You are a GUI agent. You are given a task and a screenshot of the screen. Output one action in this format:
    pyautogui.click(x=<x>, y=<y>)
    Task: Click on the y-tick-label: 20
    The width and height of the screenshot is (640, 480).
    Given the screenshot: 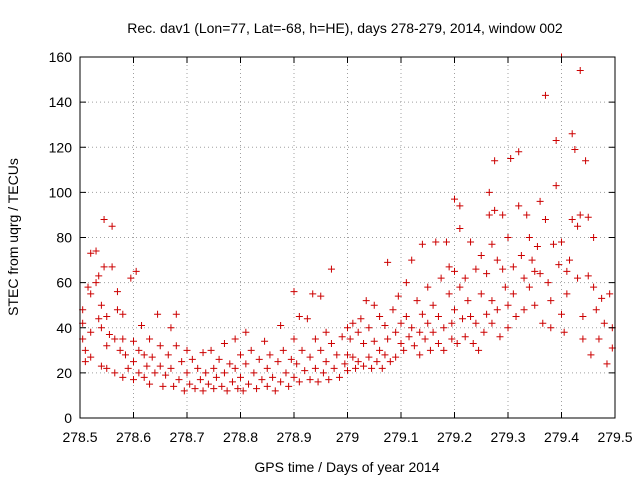 What is the action you would take?
    pyautogui.click(x=64, y=373)
    